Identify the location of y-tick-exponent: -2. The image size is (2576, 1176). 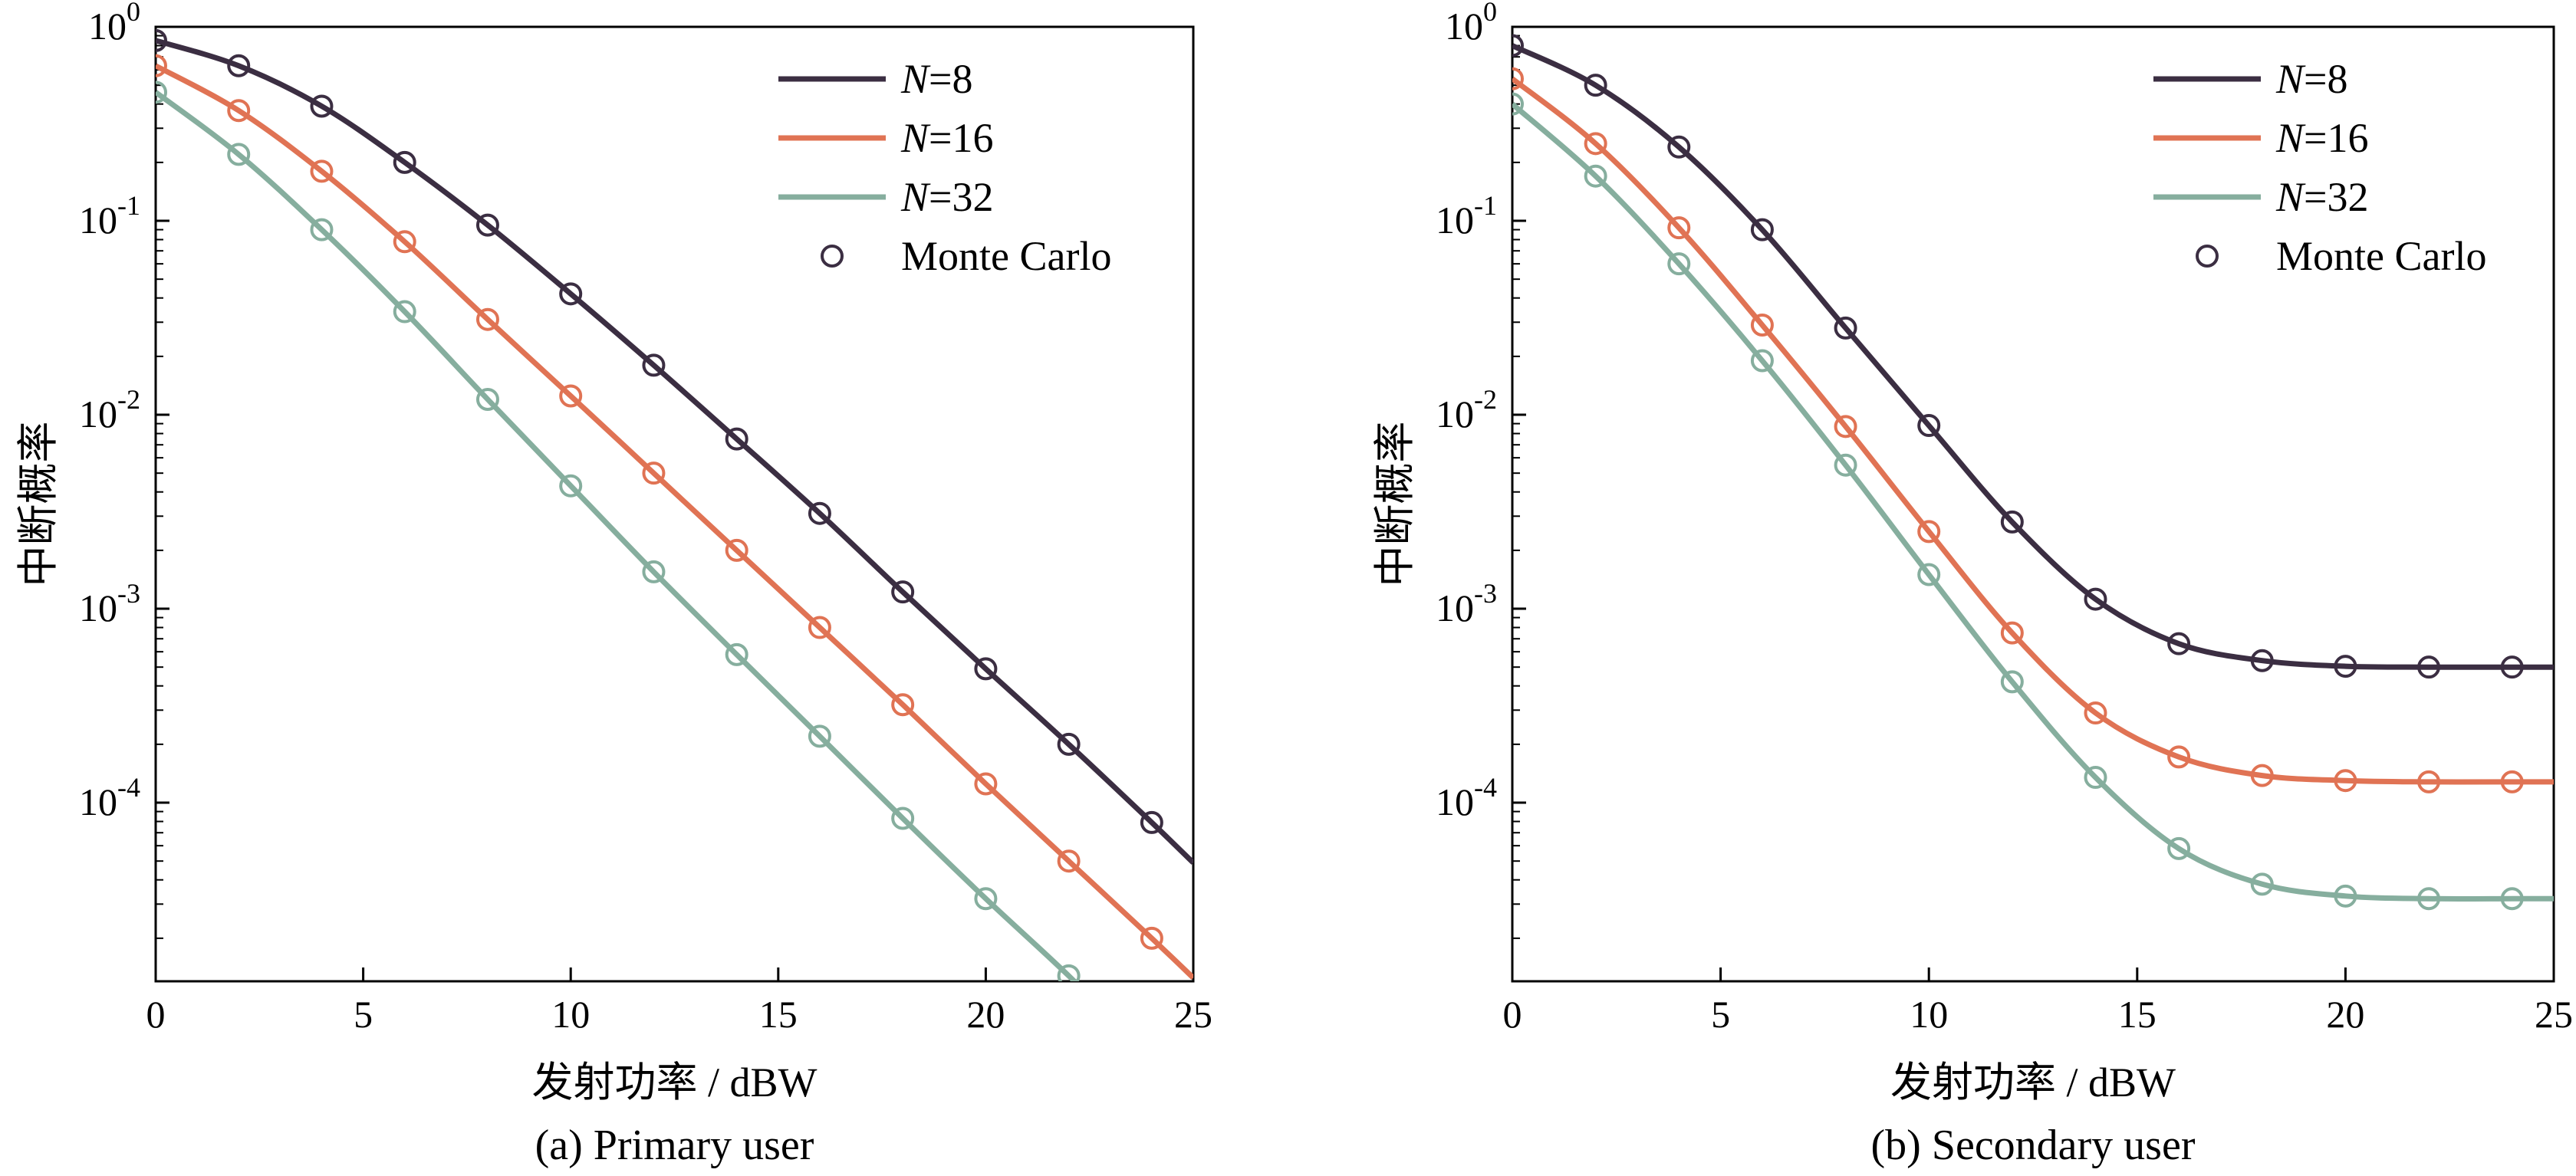
(128, 400).